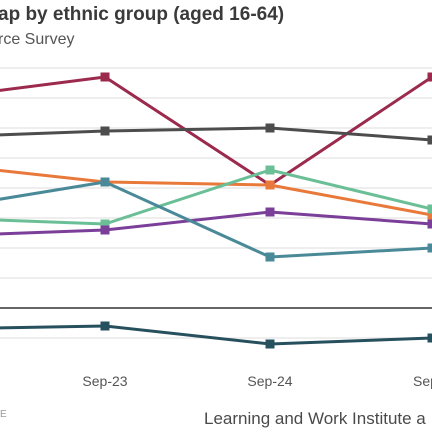  I want to click on x-axis-labels: Sep-23 Sep-24 Sep, so click(257, 381).